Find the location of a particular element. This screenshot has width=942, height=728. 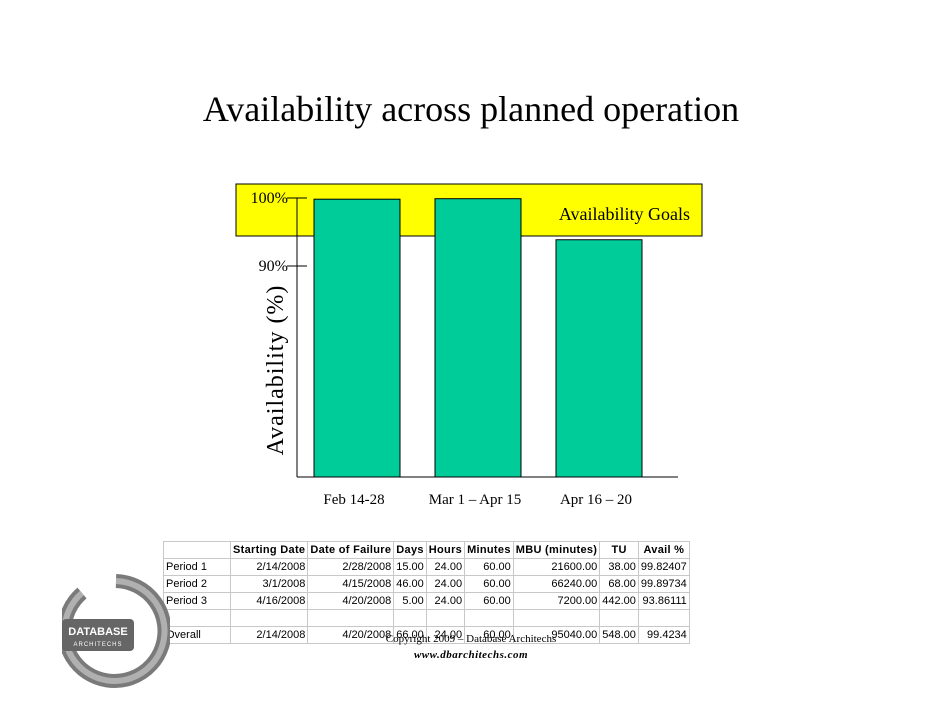

table-cell: 7200.00 is located at coordinates (556, 601).